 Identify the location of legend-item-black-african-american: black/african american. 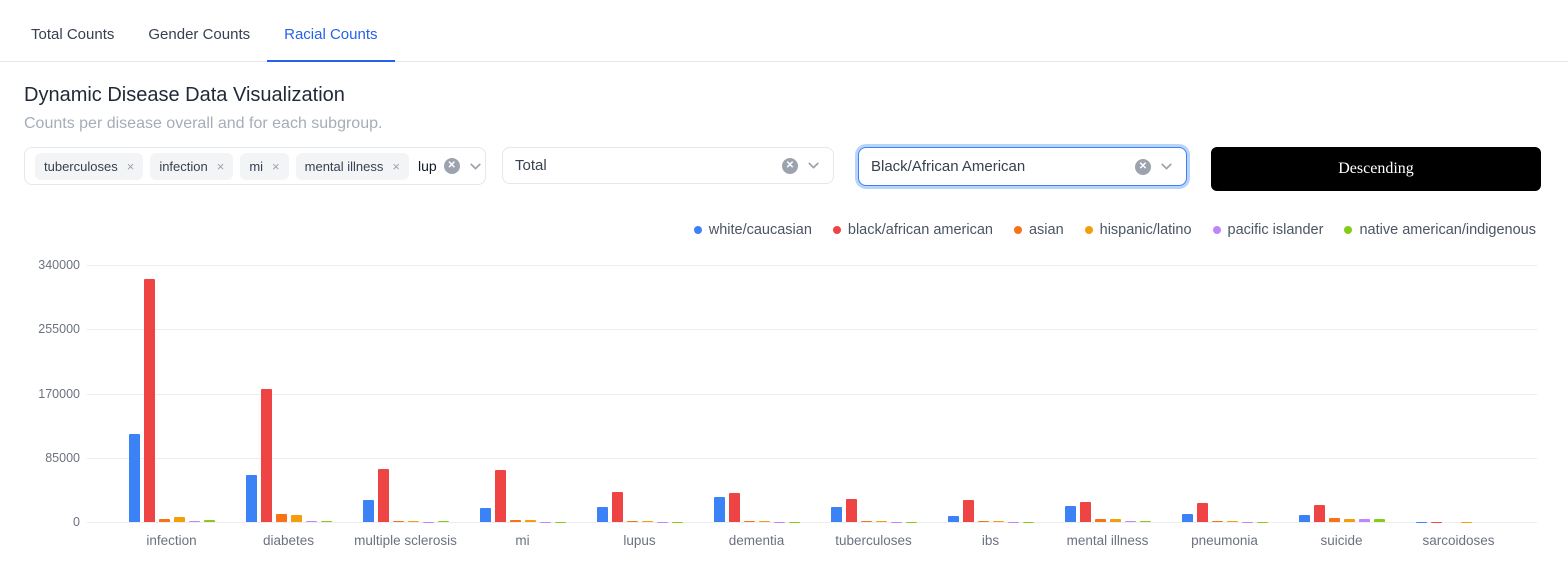
(912, 230).